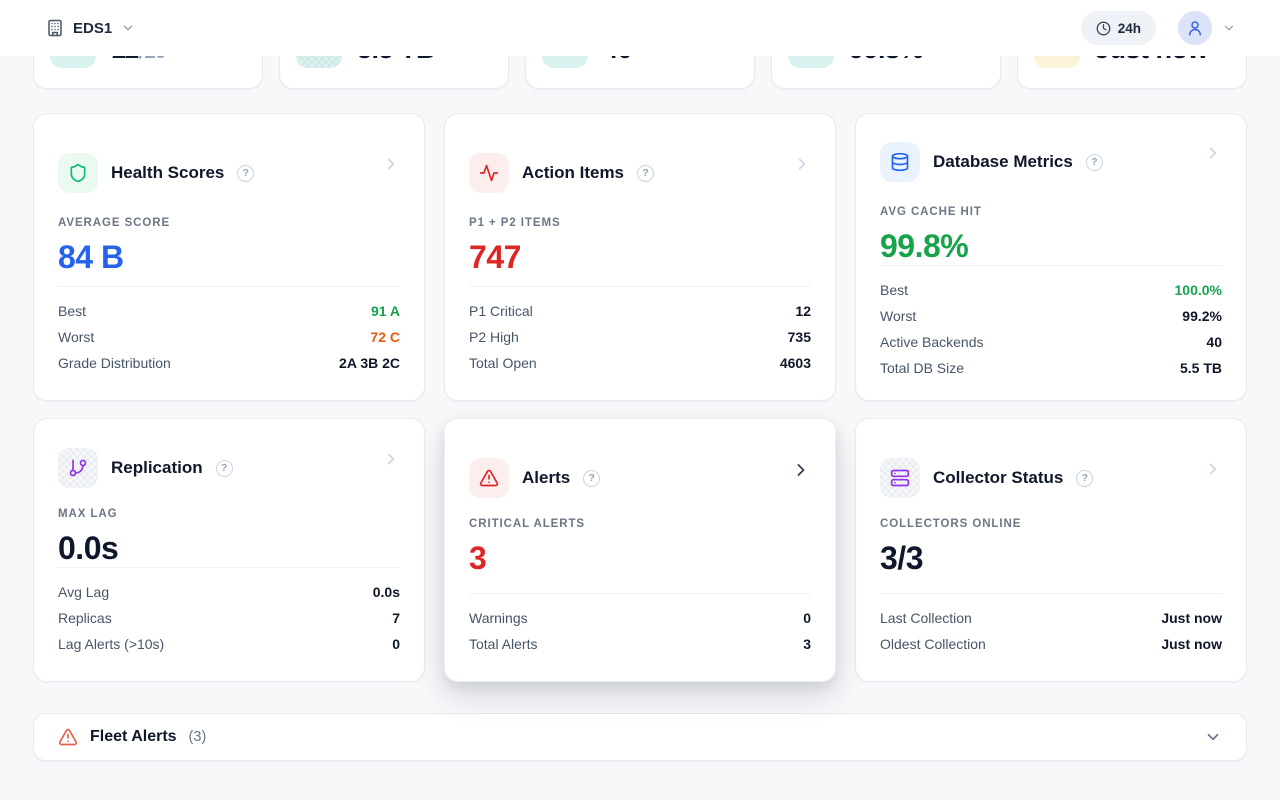  Describe the element at coordinates (1103, 28) in the screenshot. I see `clock-icon` at that location.